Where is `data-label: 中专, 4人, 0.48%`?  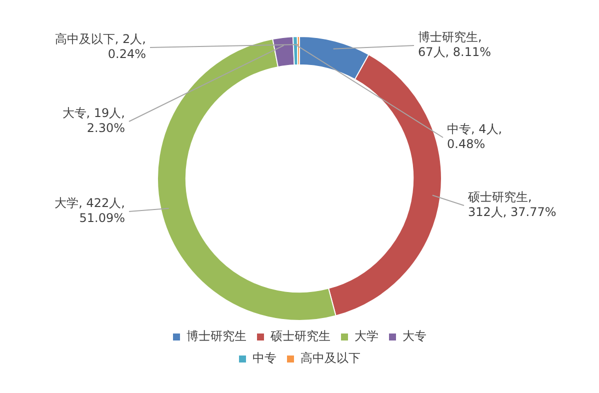 data-label: 中专, 4人, 0.48% is located at coordinates (474, 137).